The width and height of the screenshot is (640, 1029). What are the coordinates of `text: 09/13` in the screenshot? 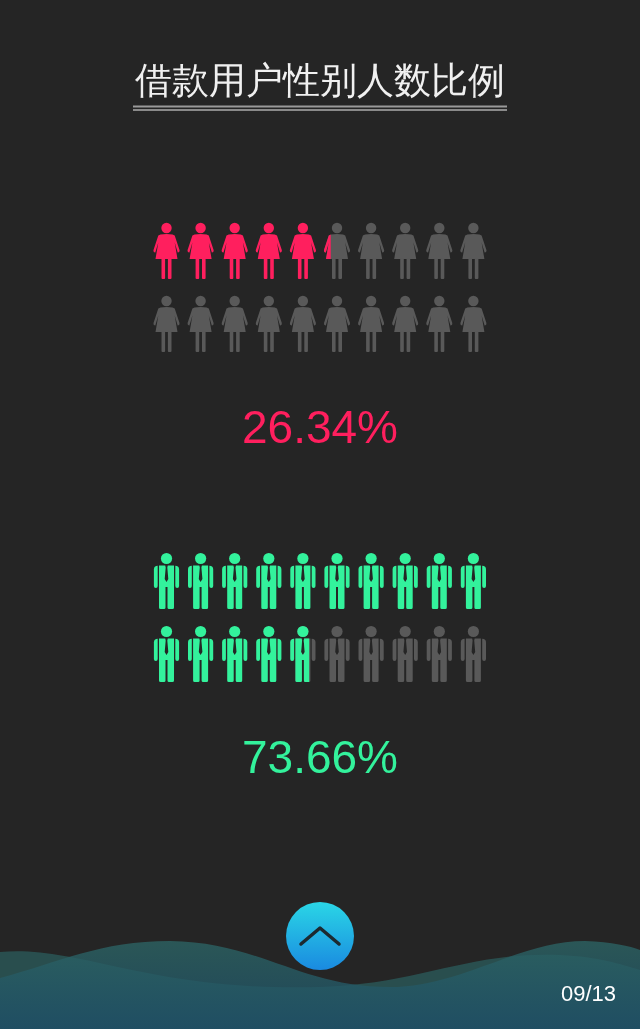 It's located at (588, 993).